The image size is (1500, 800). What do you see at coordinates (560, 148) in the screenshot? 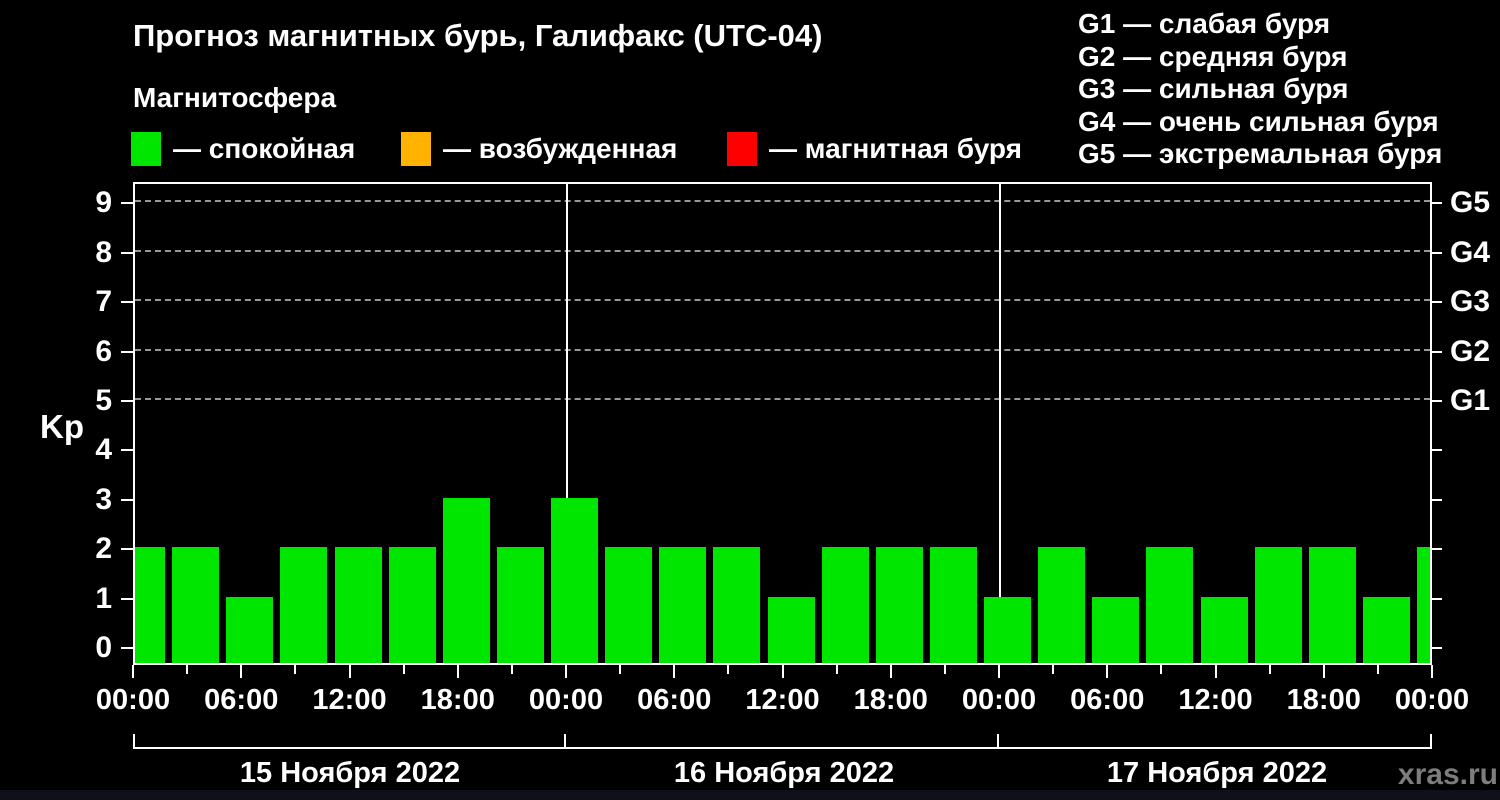
I see `legend-label: — возбужденная` at bounding box center [560, 148].